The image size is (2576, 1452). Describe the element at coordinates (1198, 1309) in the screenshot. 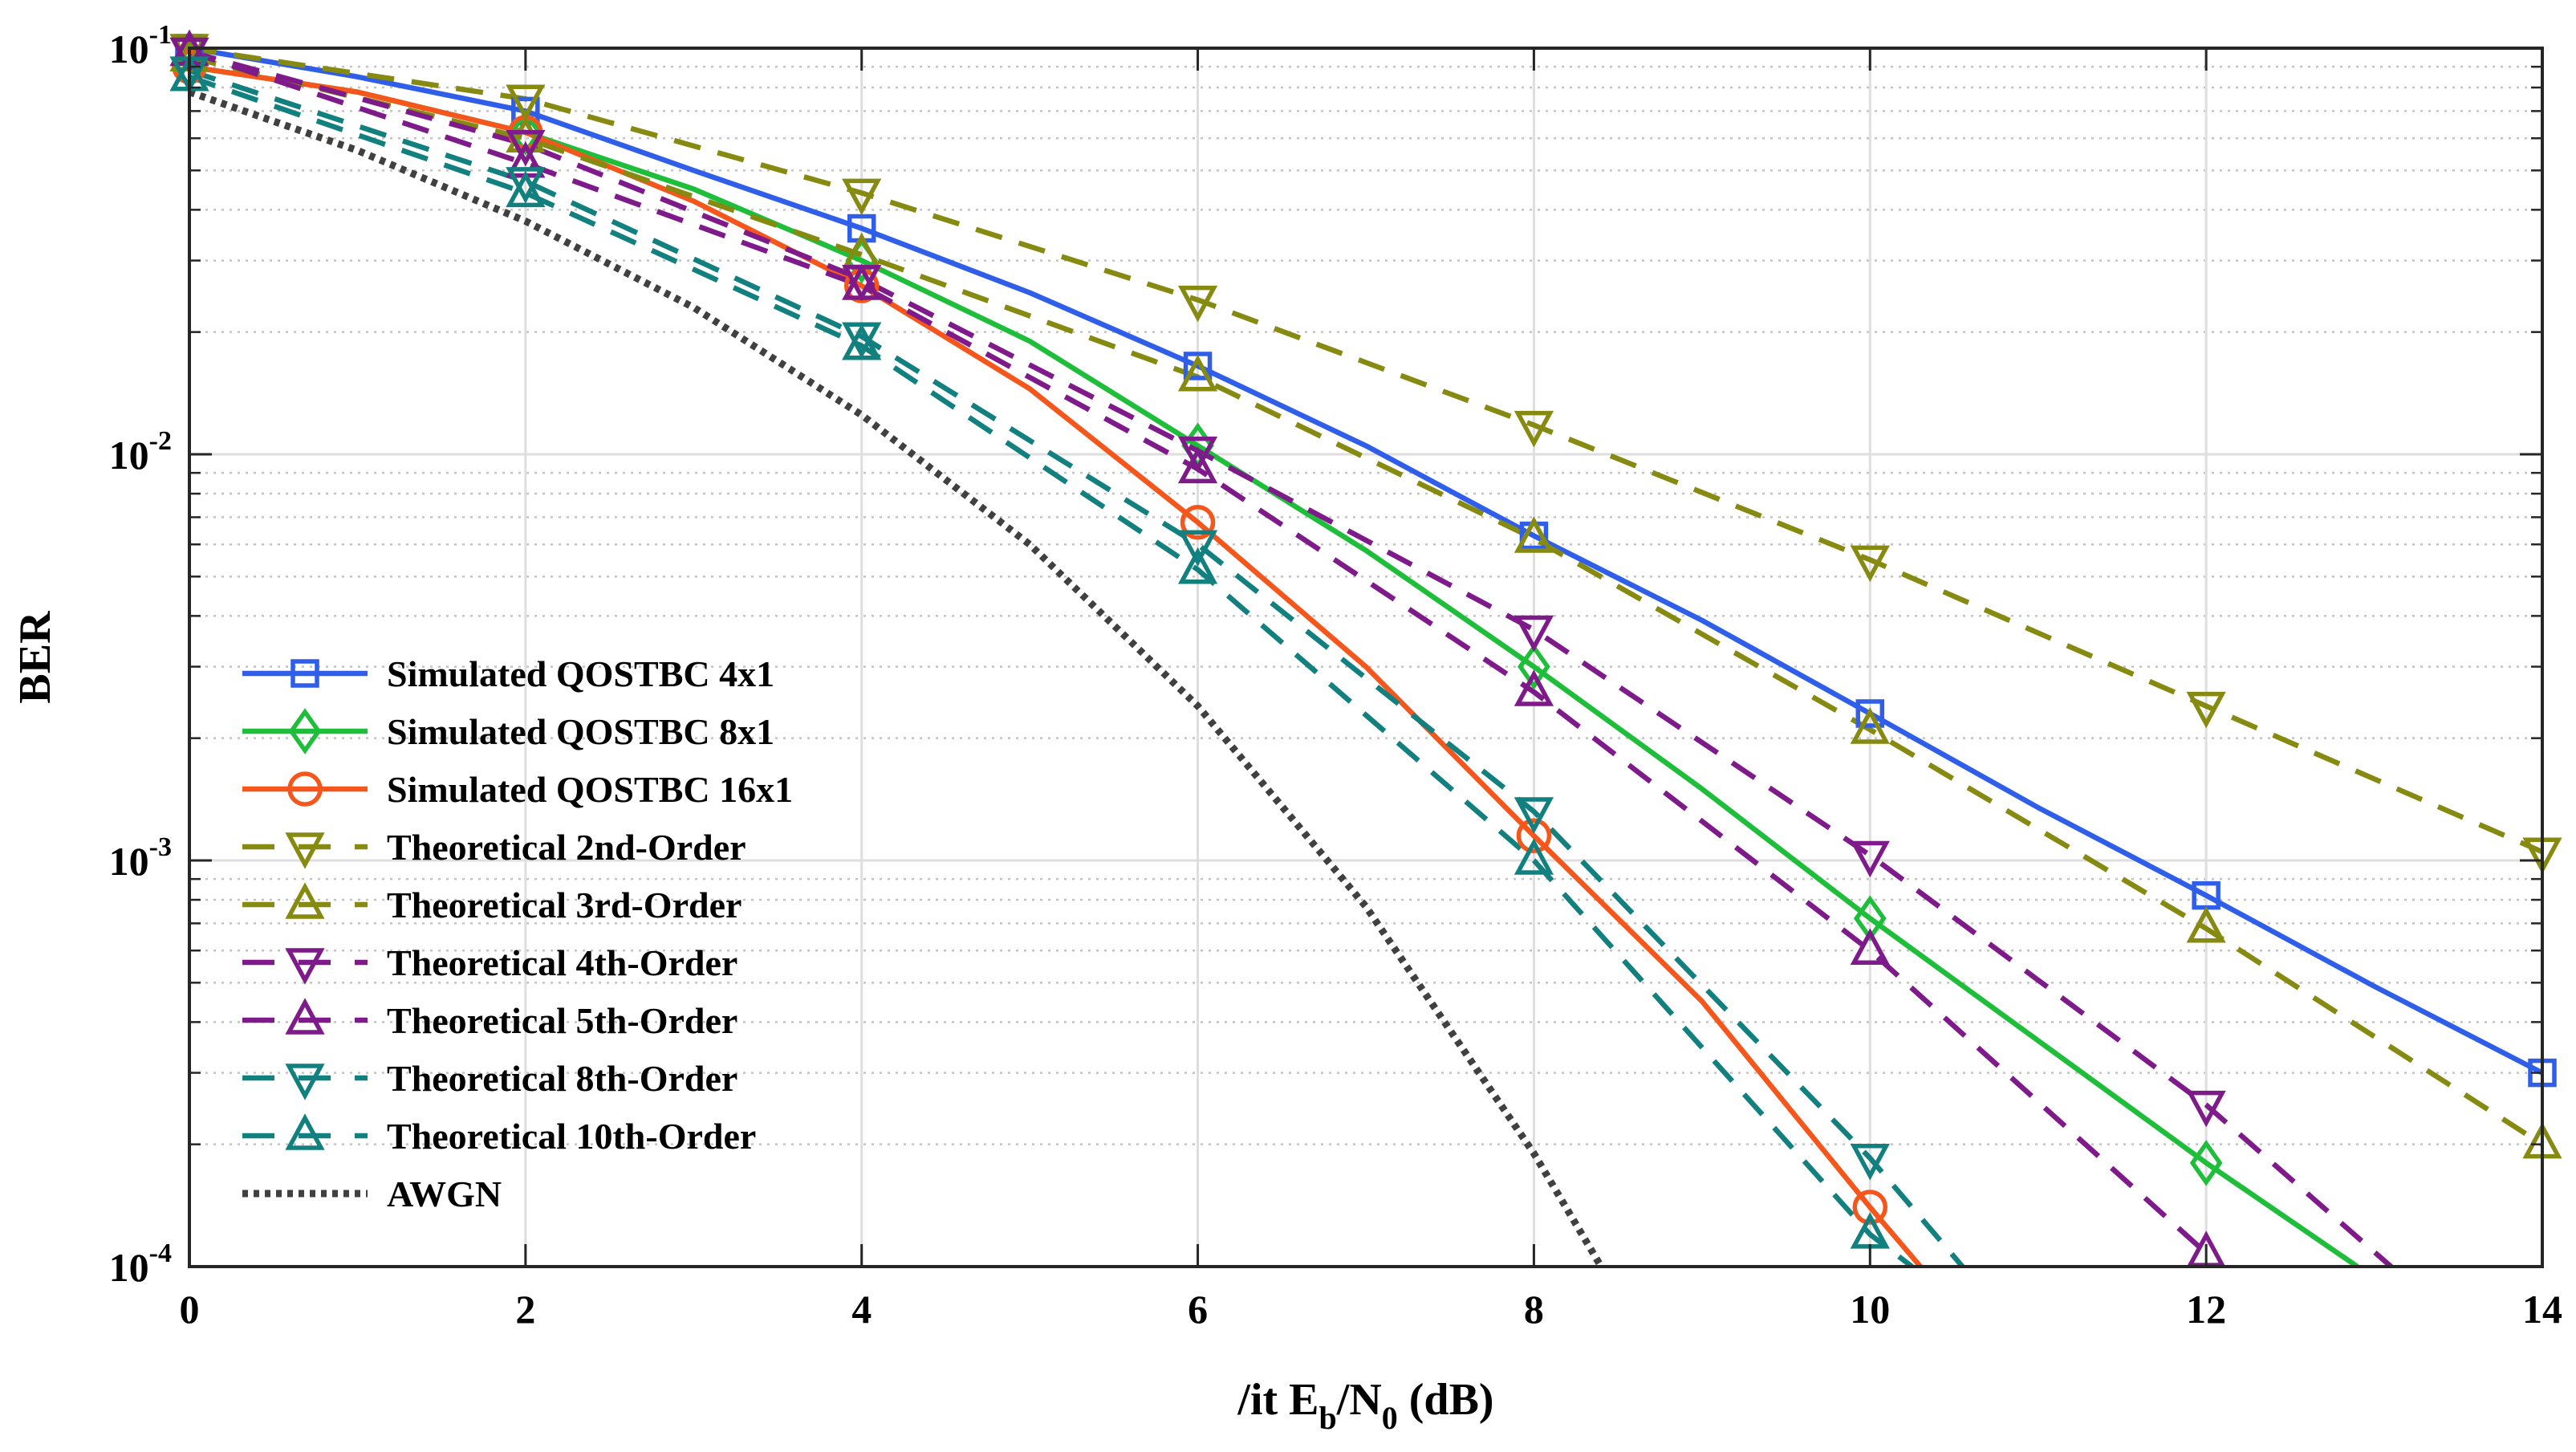

I see `x-tick-label: 6` at that location.